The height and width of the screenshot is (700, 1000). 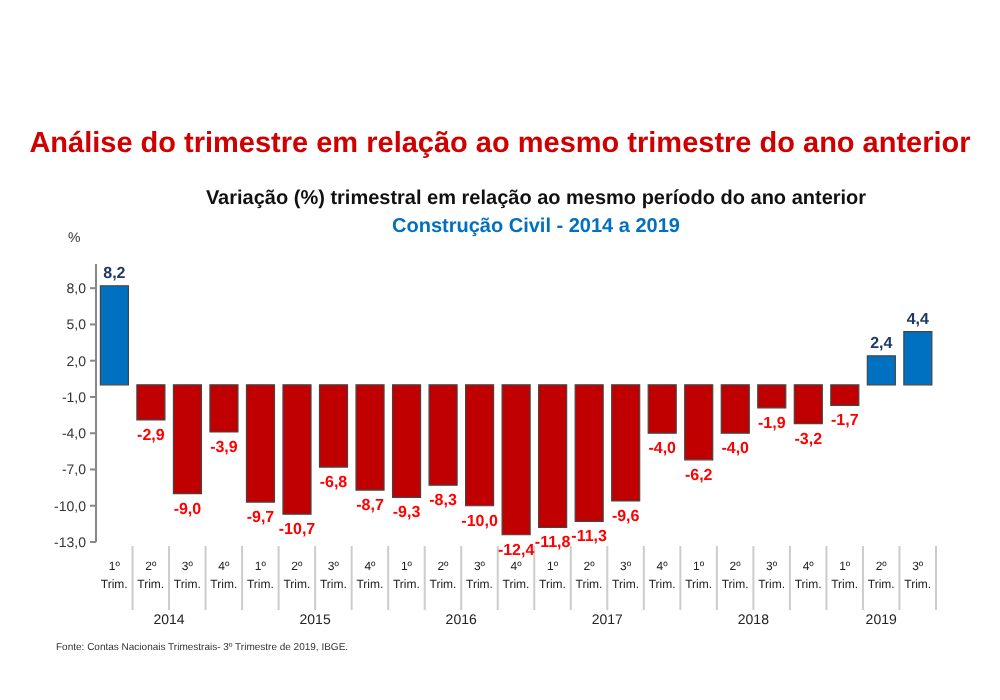 I want to click on data-label: -11,8, so click(x=553, y=542).